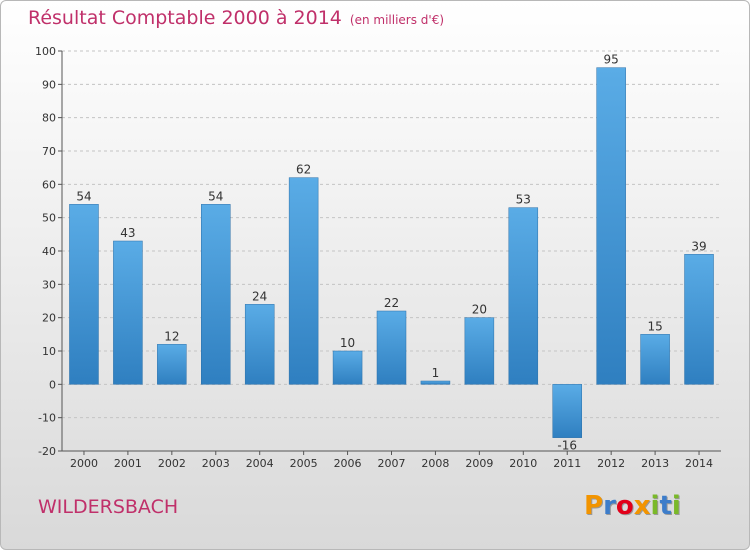  Describe the element at coordinates (397, 20) in the screenshot. I see `chart-subtitle: (en milliers d'€)` at that location.